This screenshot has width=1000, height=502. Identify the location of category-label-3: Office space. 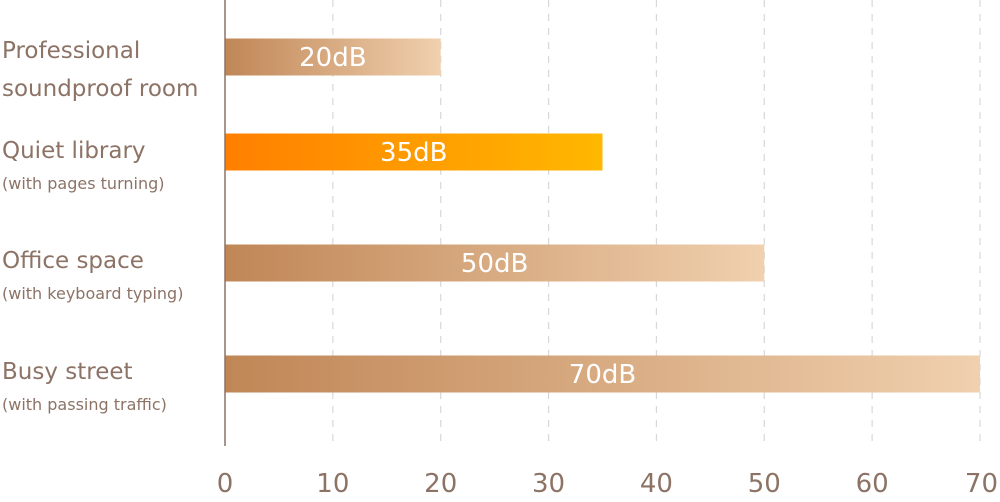
(73, 261).